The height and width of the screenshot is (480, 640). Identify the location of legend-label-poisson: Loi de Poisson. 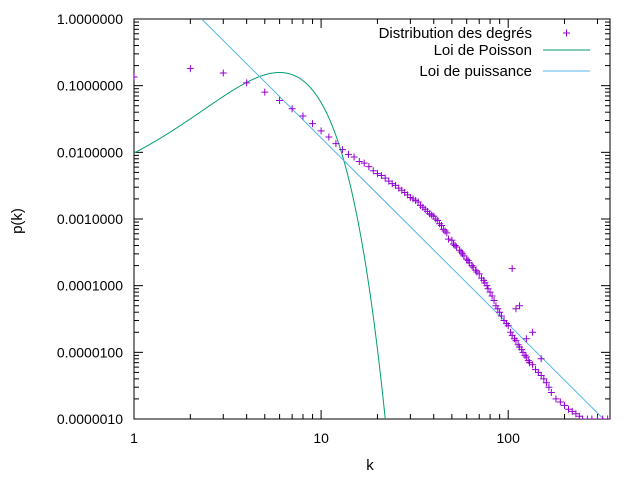
(483, 50).